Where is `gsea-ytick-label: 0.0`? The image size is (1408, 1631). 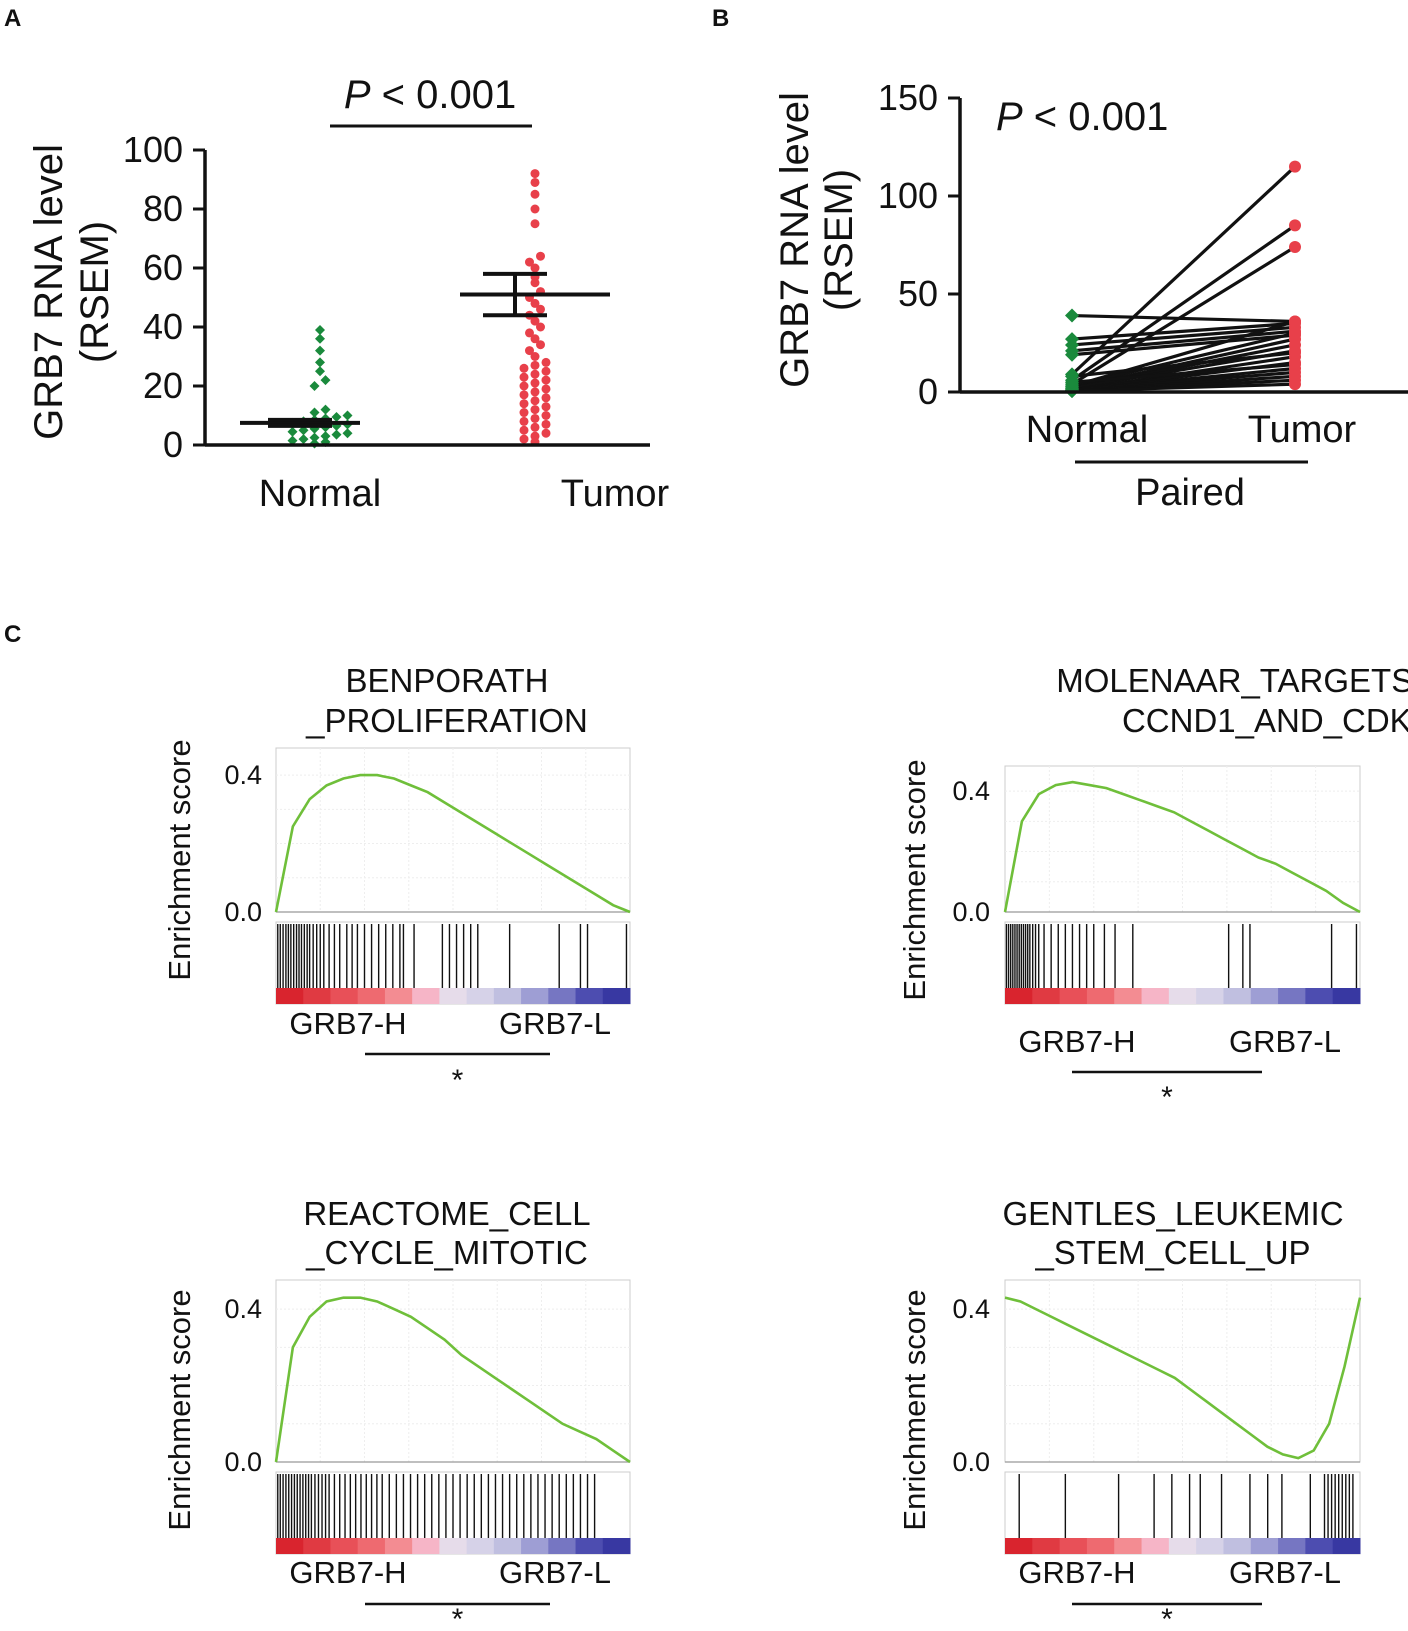
gsea-ytick-label: 0.0 is located at coordinates (243, 1462).